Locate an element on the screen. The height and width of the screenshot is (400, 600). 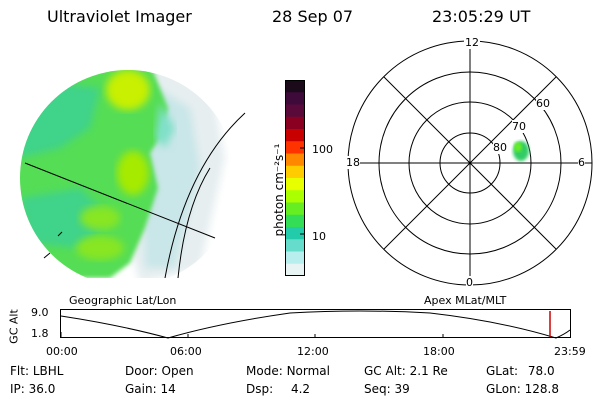
glon-info: GLon: 128.8 is located at coordinates (522, 389).